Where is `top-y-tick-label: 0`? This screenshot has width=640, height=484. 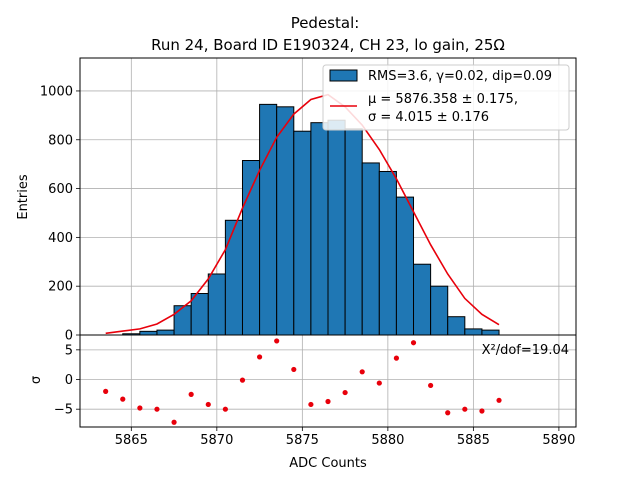
top-y-tick-label: 0 is located at coordinates (69, 336).